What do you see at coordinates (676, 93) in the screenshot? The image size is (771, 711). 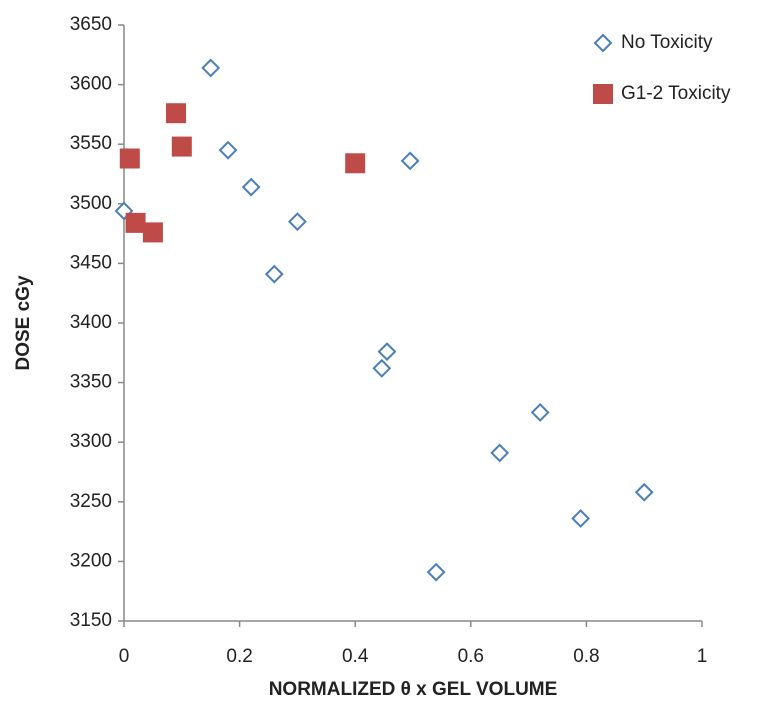 I see `legend-label: G1-2 Toxicity` at bounding box center [676, 93].